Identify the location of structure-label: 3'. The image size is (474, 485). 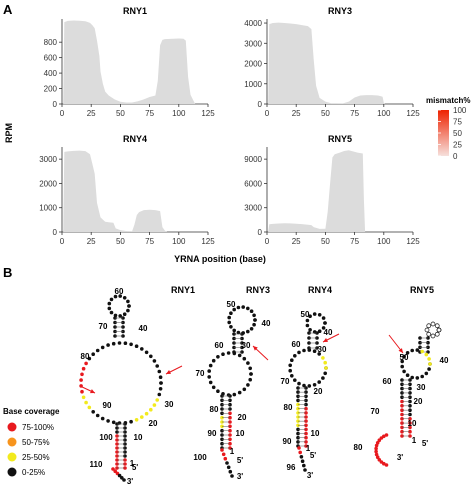
(130, 481).